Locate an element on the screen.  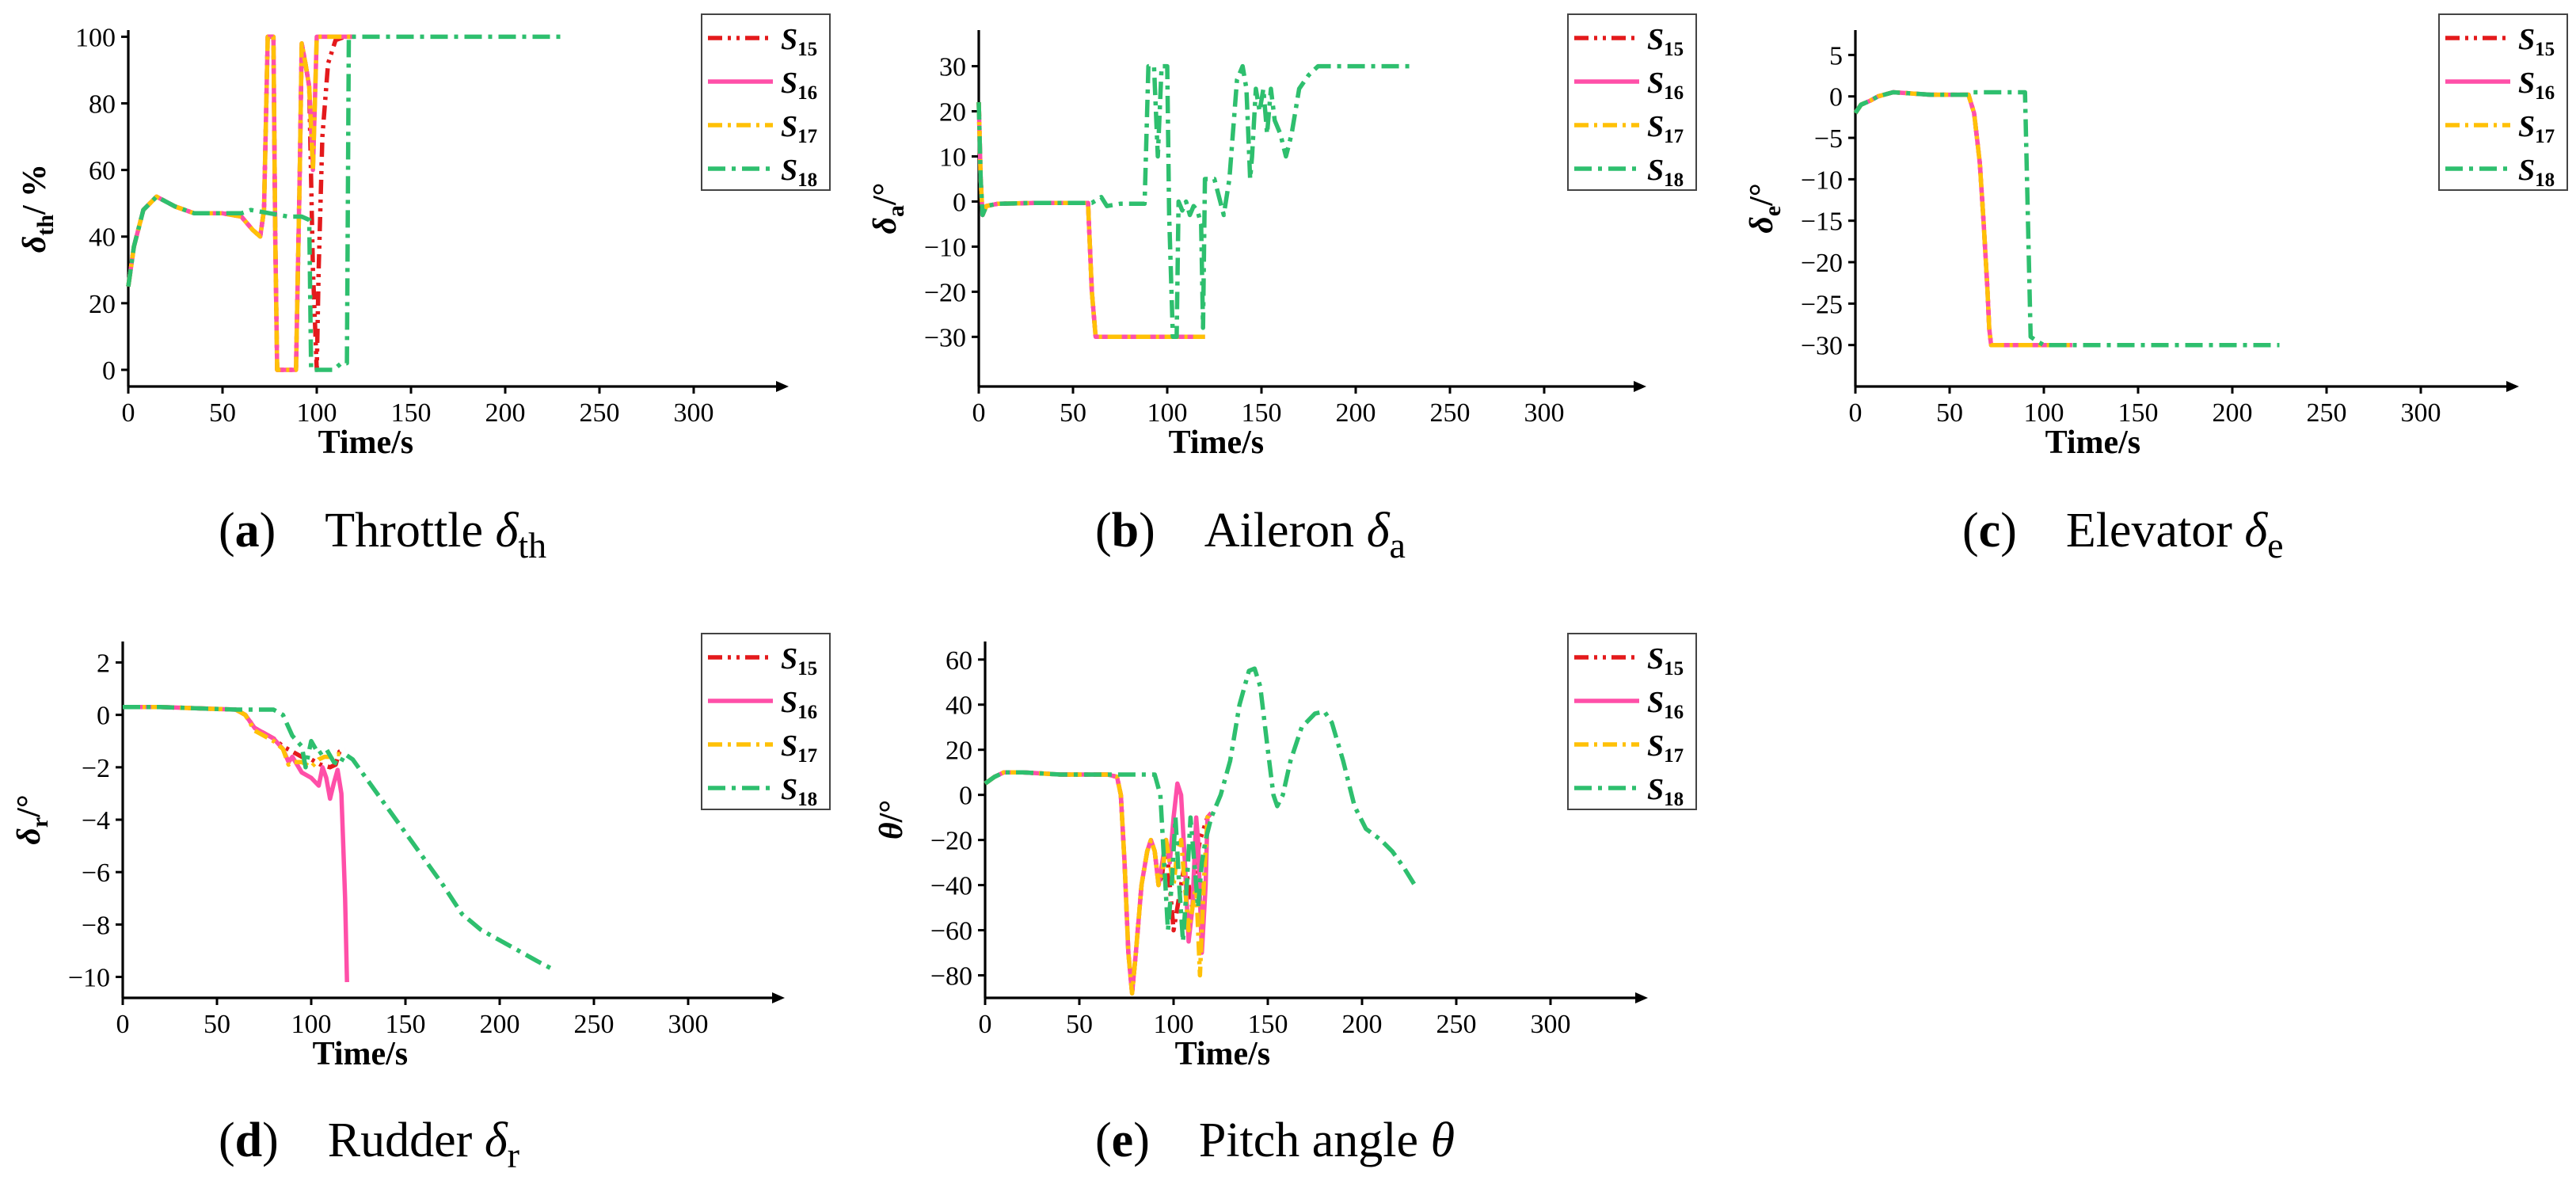
y-tick-label: −4 is located at coordinates (96, 821).